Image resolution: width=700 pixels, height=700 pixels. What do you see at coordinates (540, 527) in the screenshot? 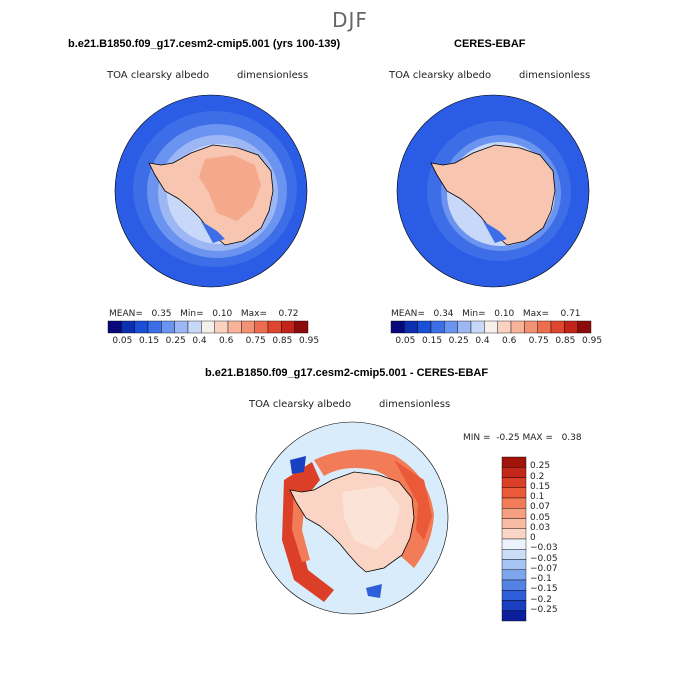
I see `colorbar-tick-label: 0.03` at bounding box center [540, 527].